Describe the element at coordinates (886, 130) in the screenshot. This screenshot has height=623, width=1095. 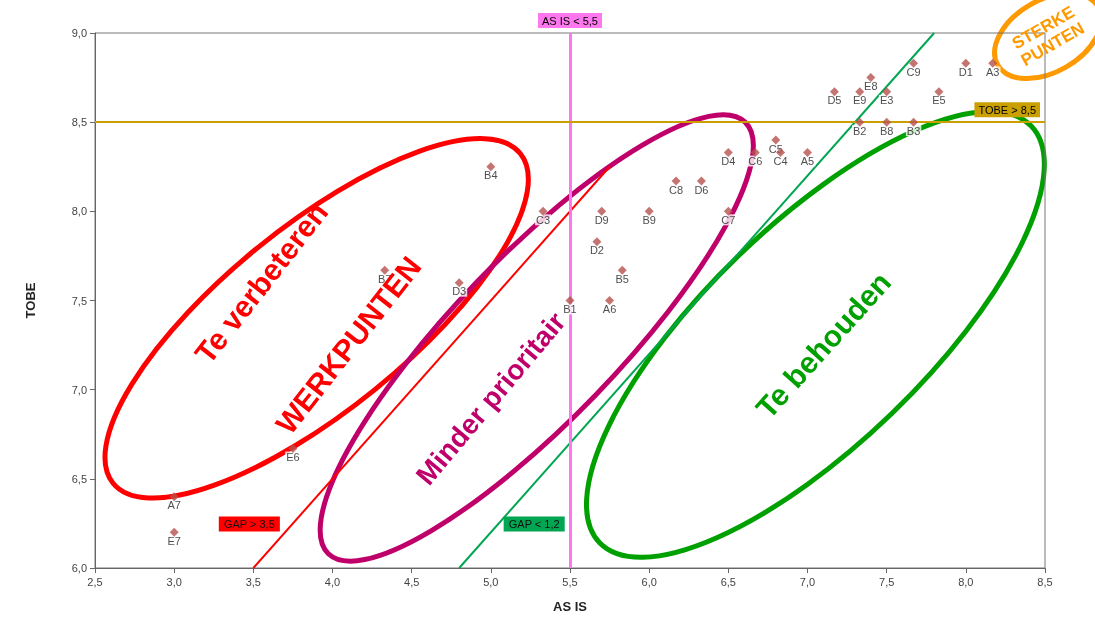
I see `annotation: B8` at that location.